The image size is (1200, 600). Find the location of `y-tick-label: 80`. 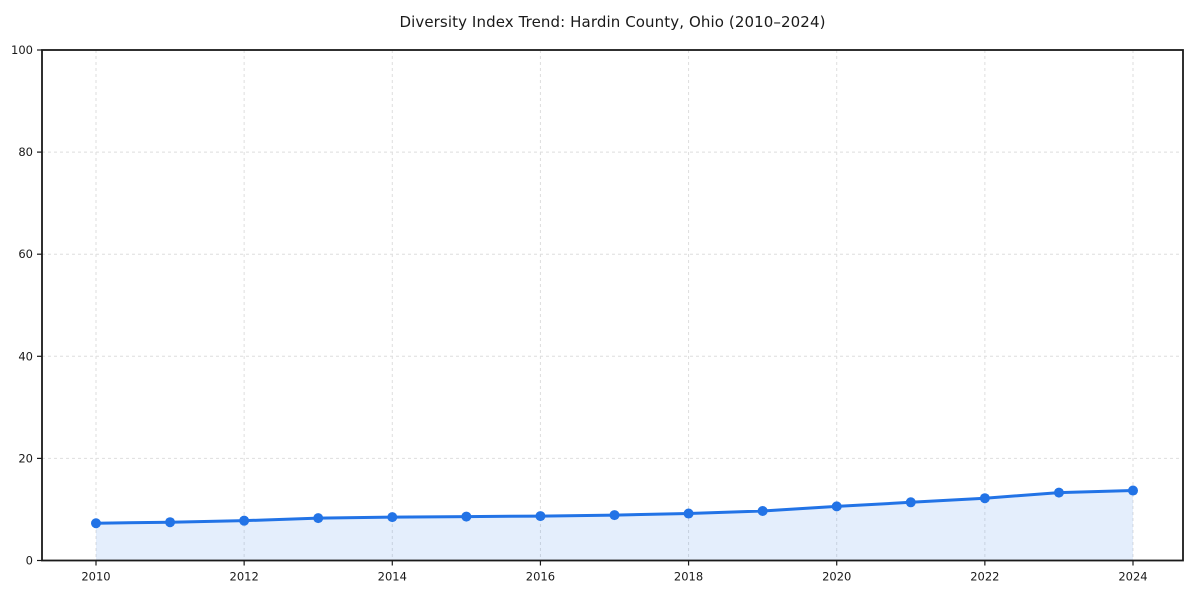

y-tick-label: 80 is located at coordinates (25, 152).